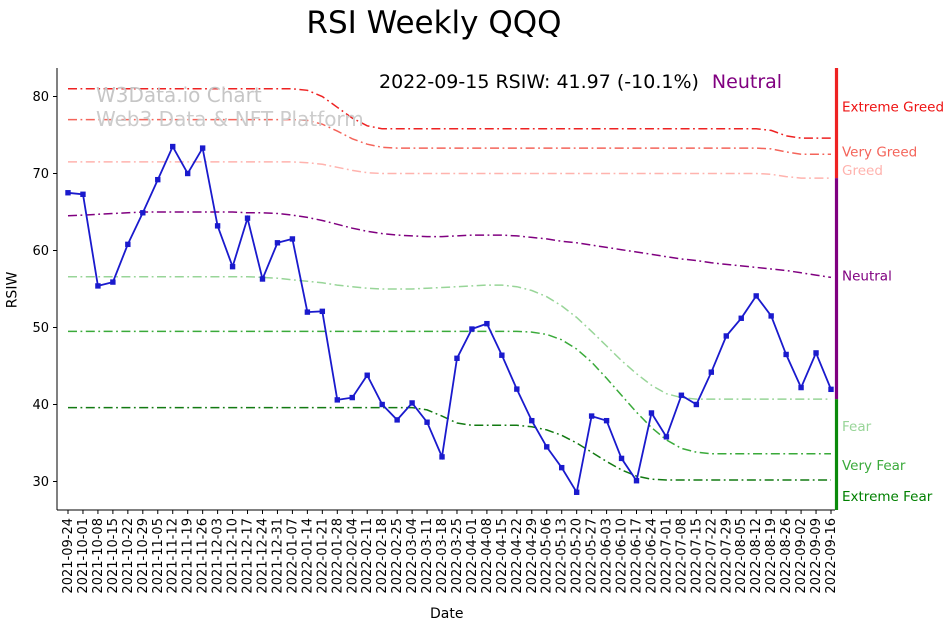  I want to click on x-tick-label: 2022-03-11, so click(427, 556).